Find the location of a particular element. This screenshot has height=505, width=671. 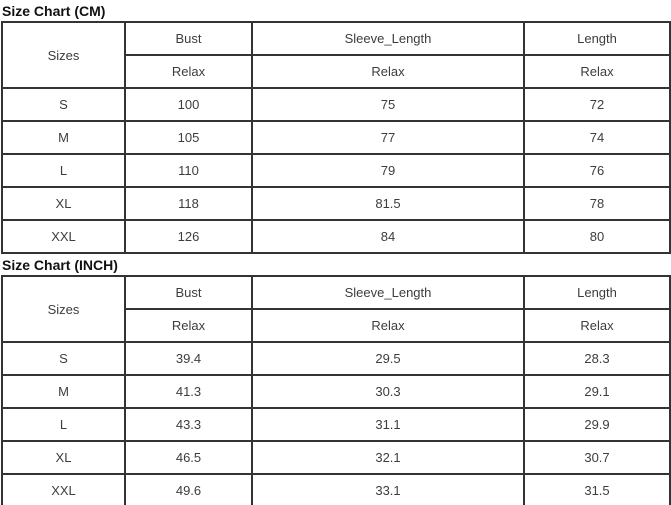

bust-value-cell: 49.6 is located at coordinates (188, 489).